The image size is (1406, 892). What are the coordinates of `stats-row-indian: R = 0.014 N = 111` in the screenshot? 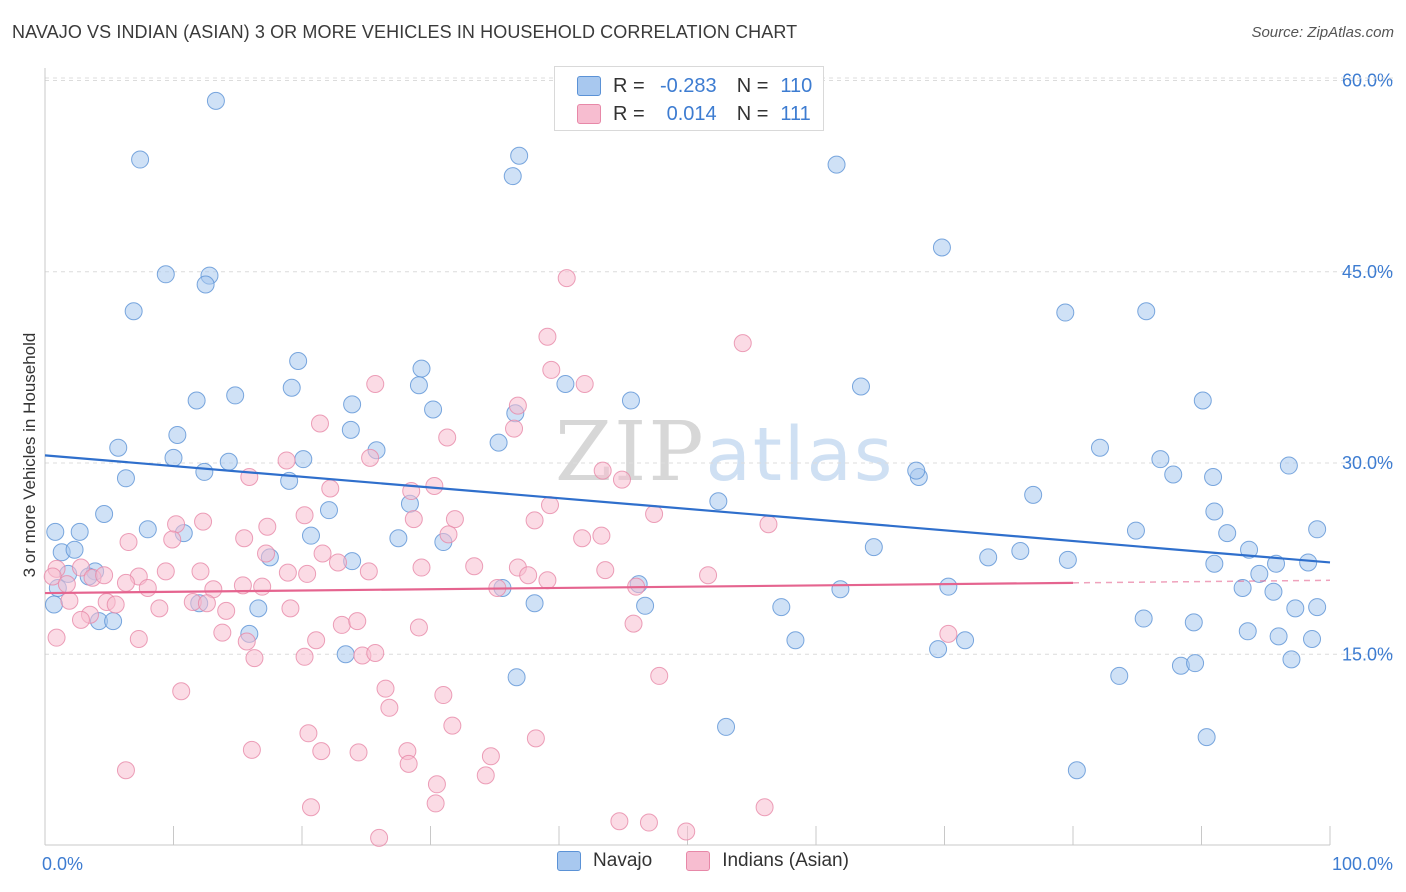 It's located at (694, 114).